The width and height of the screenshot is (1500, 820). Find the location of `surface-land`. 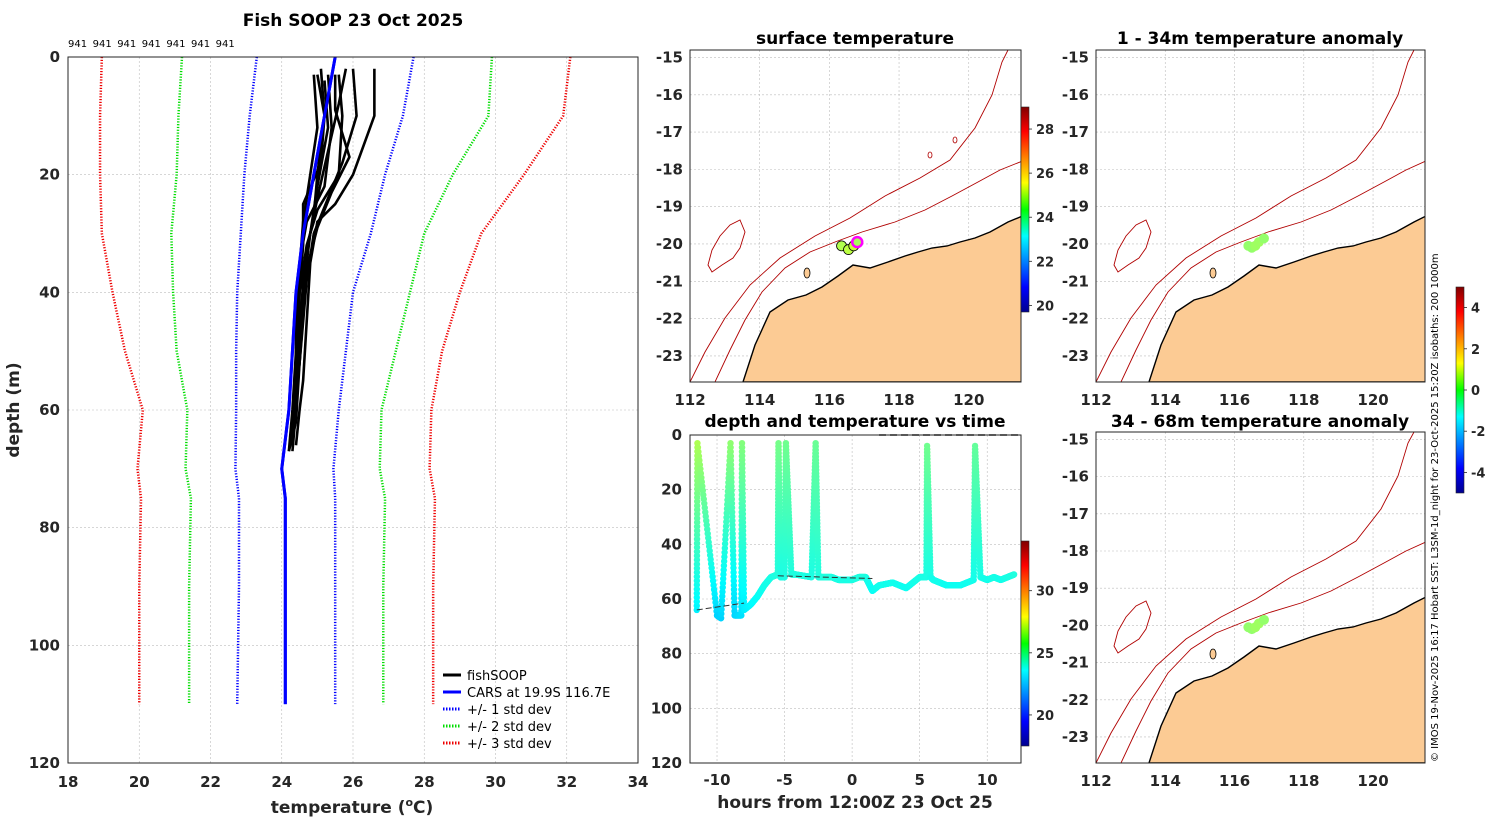

surface-land is located at coordinates (881, 298).